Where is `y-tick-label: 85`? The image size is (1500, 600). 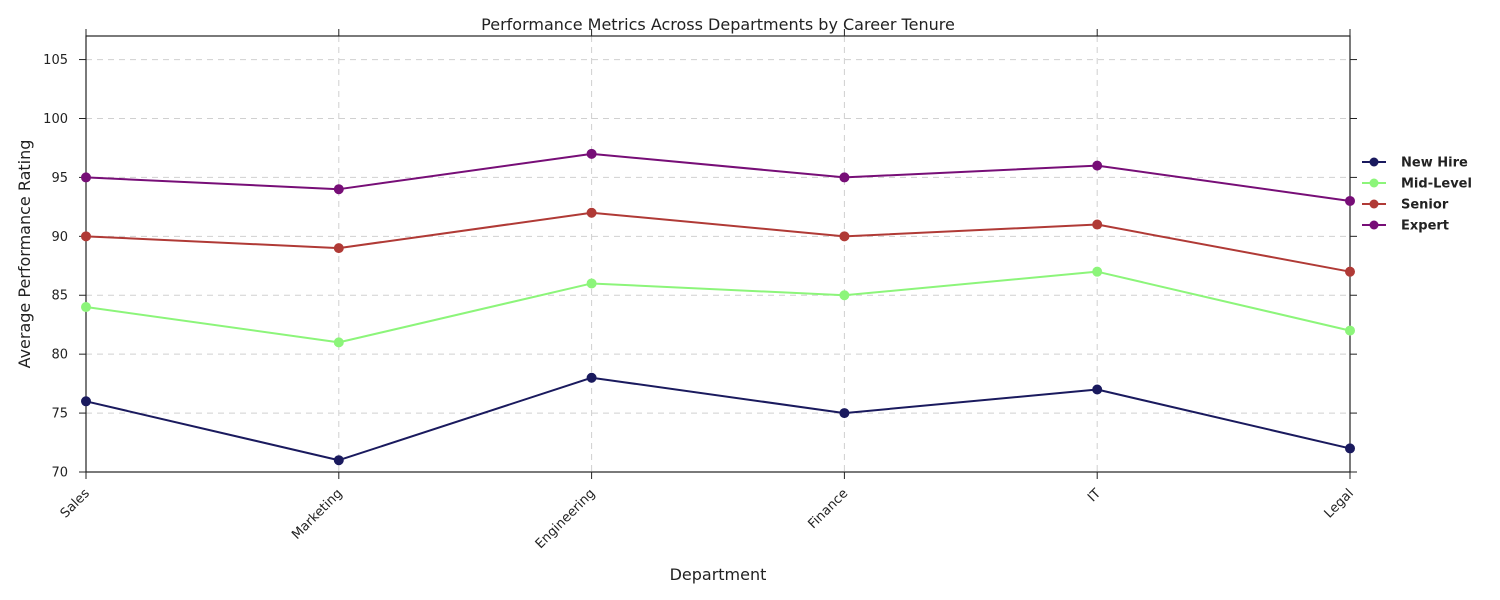
y-tick-label: 85 is located at coordinates (59, 296).